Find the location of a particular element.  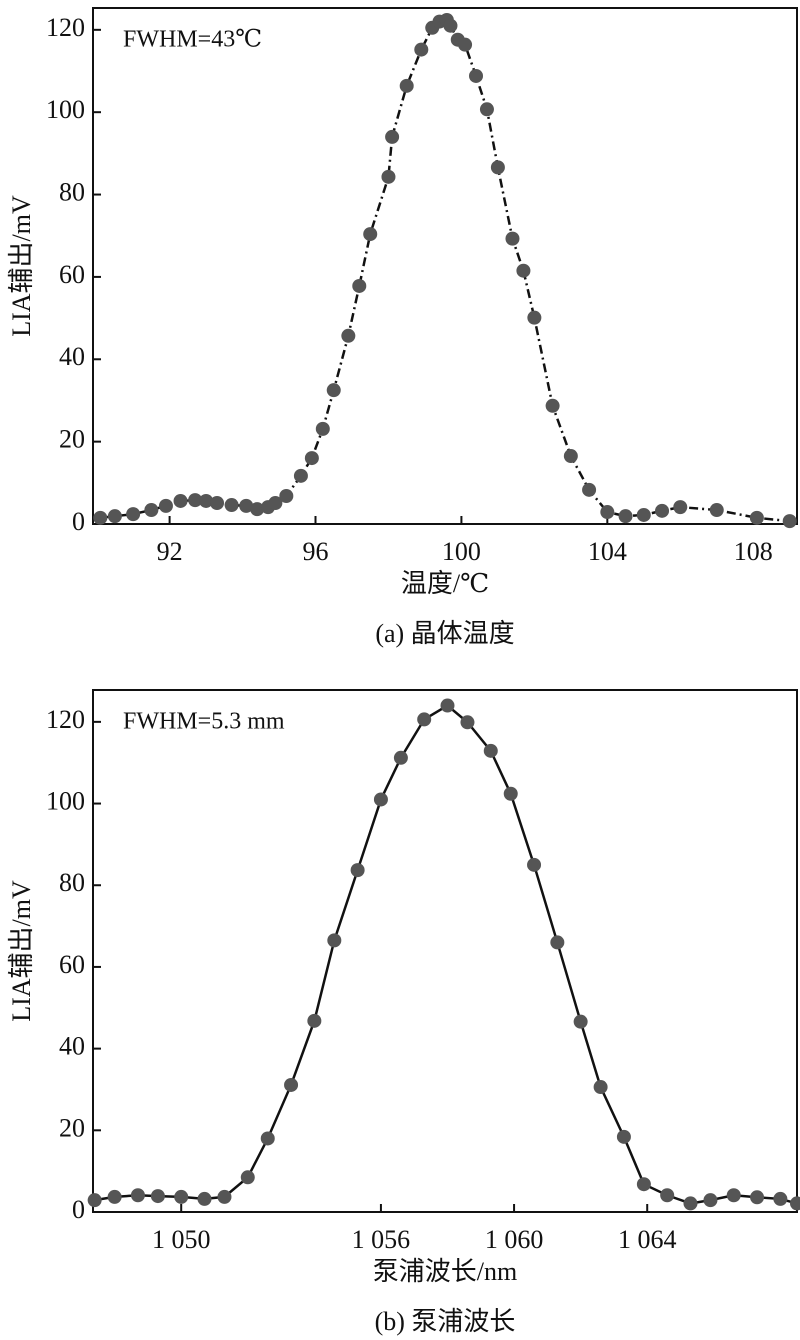

annotation: FWHM=5.3 mm is located at coordinates (204, 722).